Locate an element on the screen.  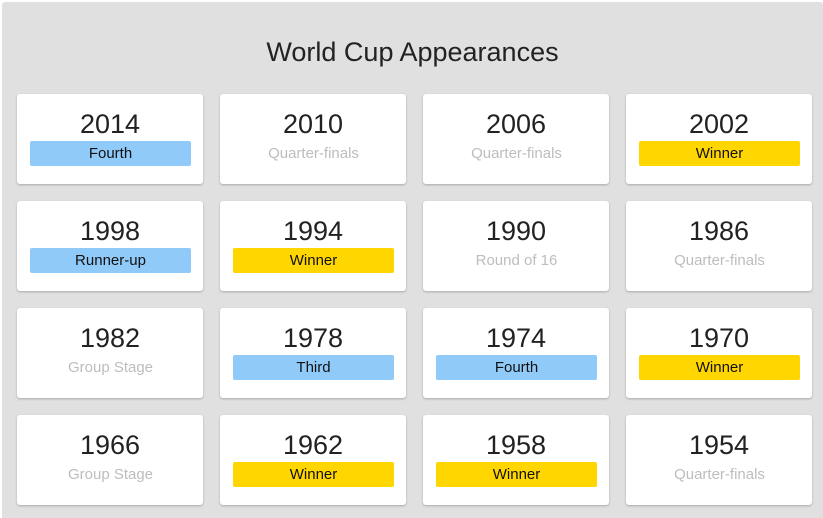
appearance-year: 1978 is located at coordinates (313, 338).